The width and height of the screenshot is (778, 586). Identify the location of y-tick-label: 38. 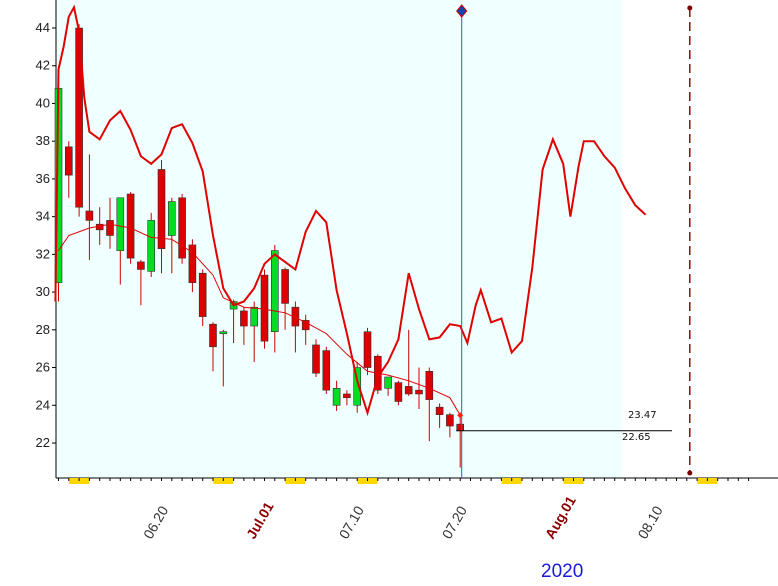
(43, 140).